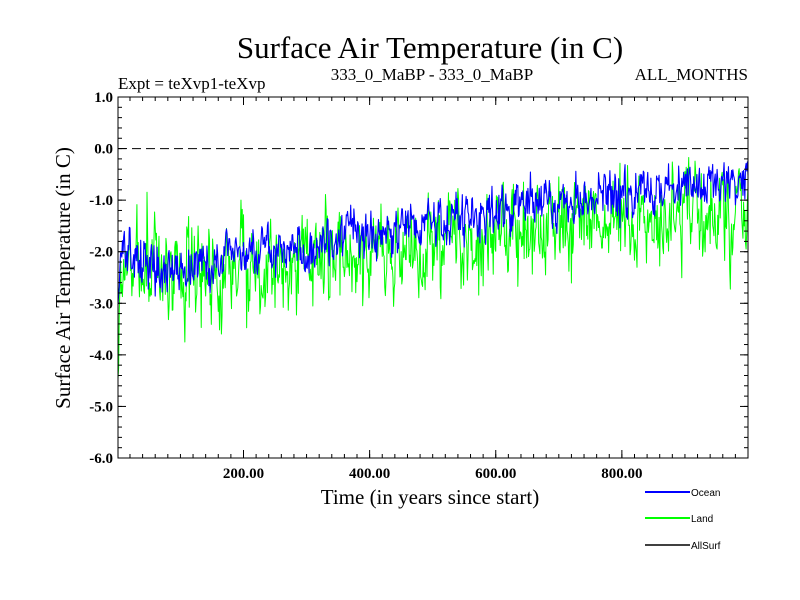  What do you see at coordinates (369, 474) in the screenshot?
I see `x-tick-label: 400.00` at bounding box center [369, 474].